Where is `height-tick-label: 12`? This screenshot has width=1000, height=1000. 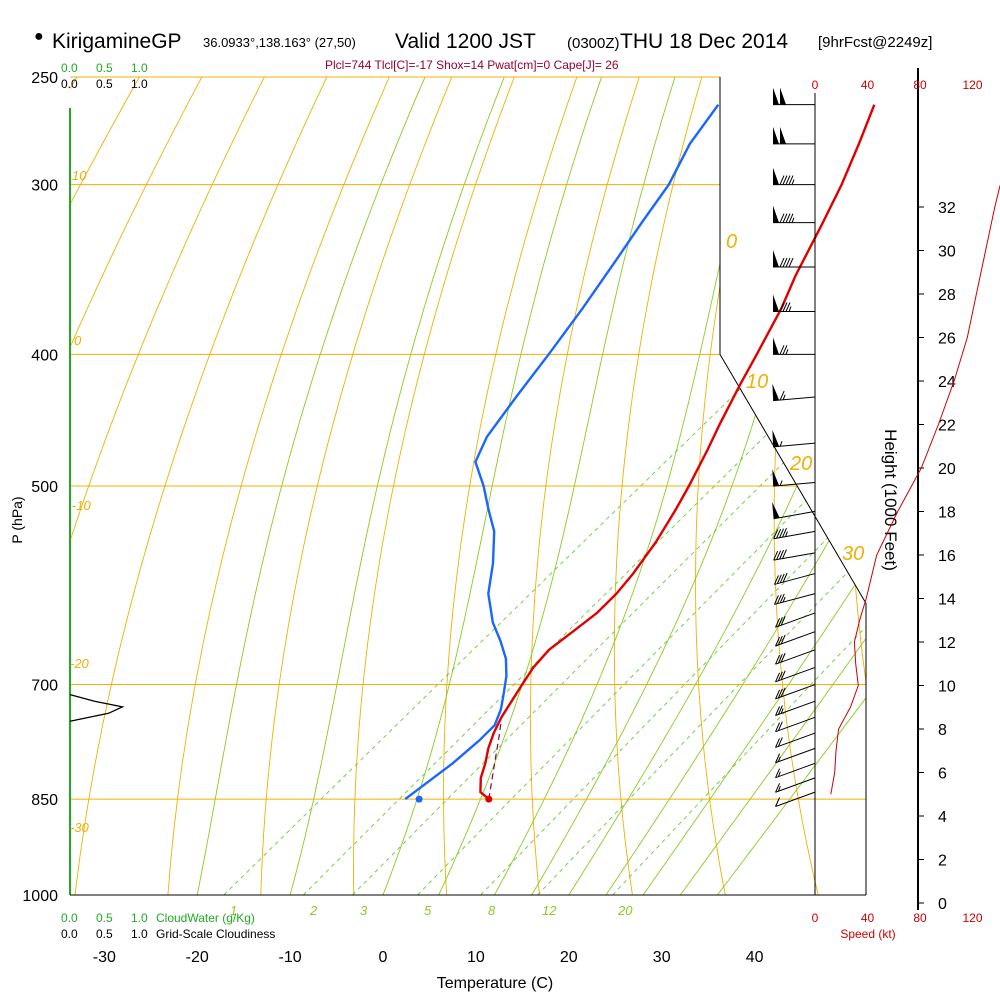
height-tick-label: 12 is located at coordinates (947, 643).